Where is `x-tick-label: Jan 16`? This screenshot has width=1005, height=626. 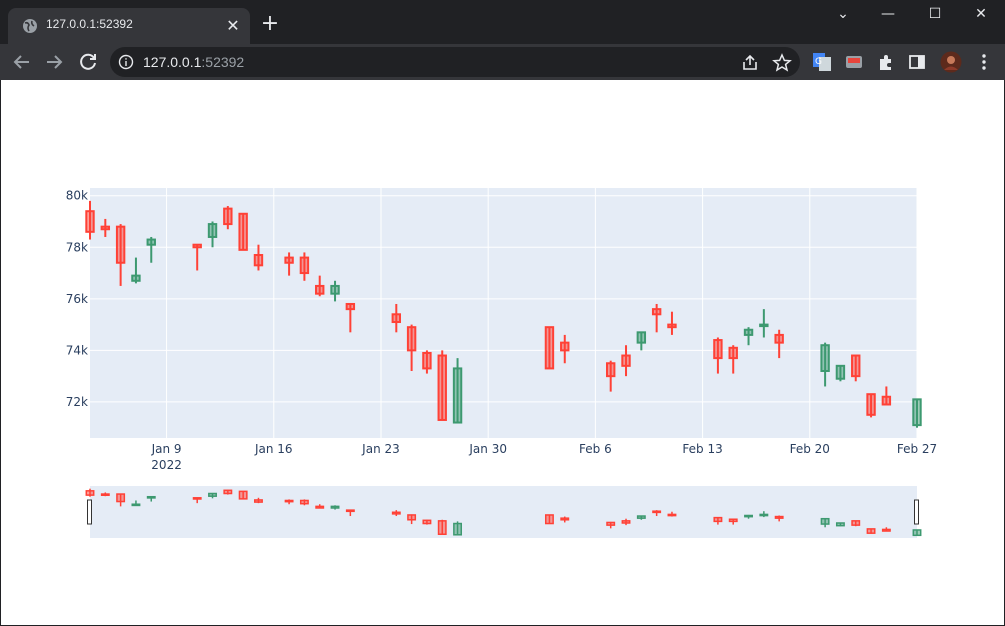
x-tick-label: Jan 16 is located at coordinates (273, 449).